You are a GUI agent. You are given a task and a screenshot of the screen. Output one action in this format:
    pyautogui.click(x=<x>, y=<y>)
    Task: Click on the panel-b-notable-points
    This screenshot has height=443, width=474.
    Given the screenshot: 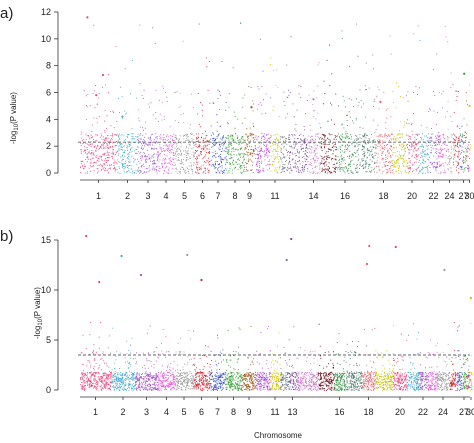 What is the action you would take?
    pyautogui.click(x=278, y=267)
    